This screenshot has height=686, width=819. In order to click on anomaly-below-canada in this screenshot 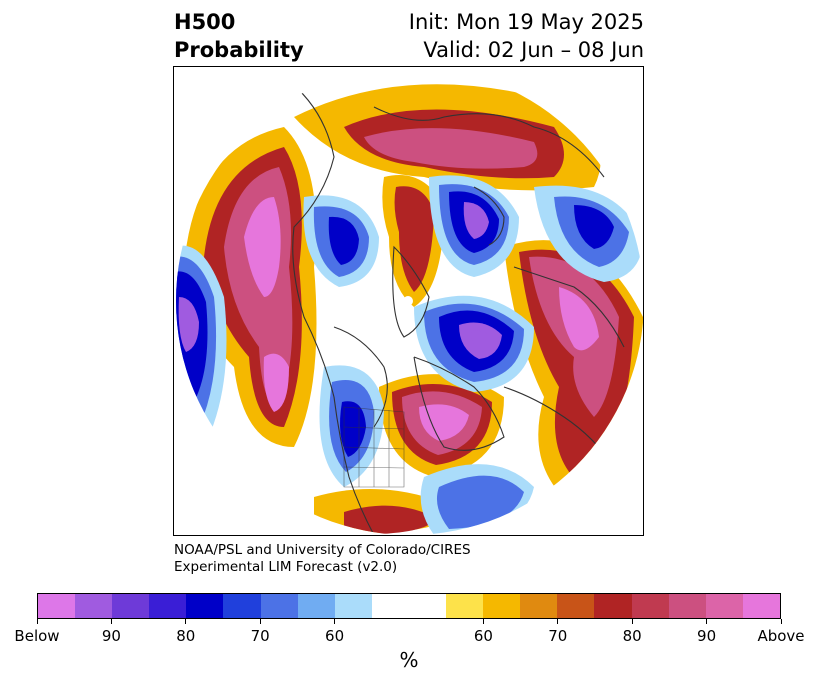, I will do `click(341, 241)`.